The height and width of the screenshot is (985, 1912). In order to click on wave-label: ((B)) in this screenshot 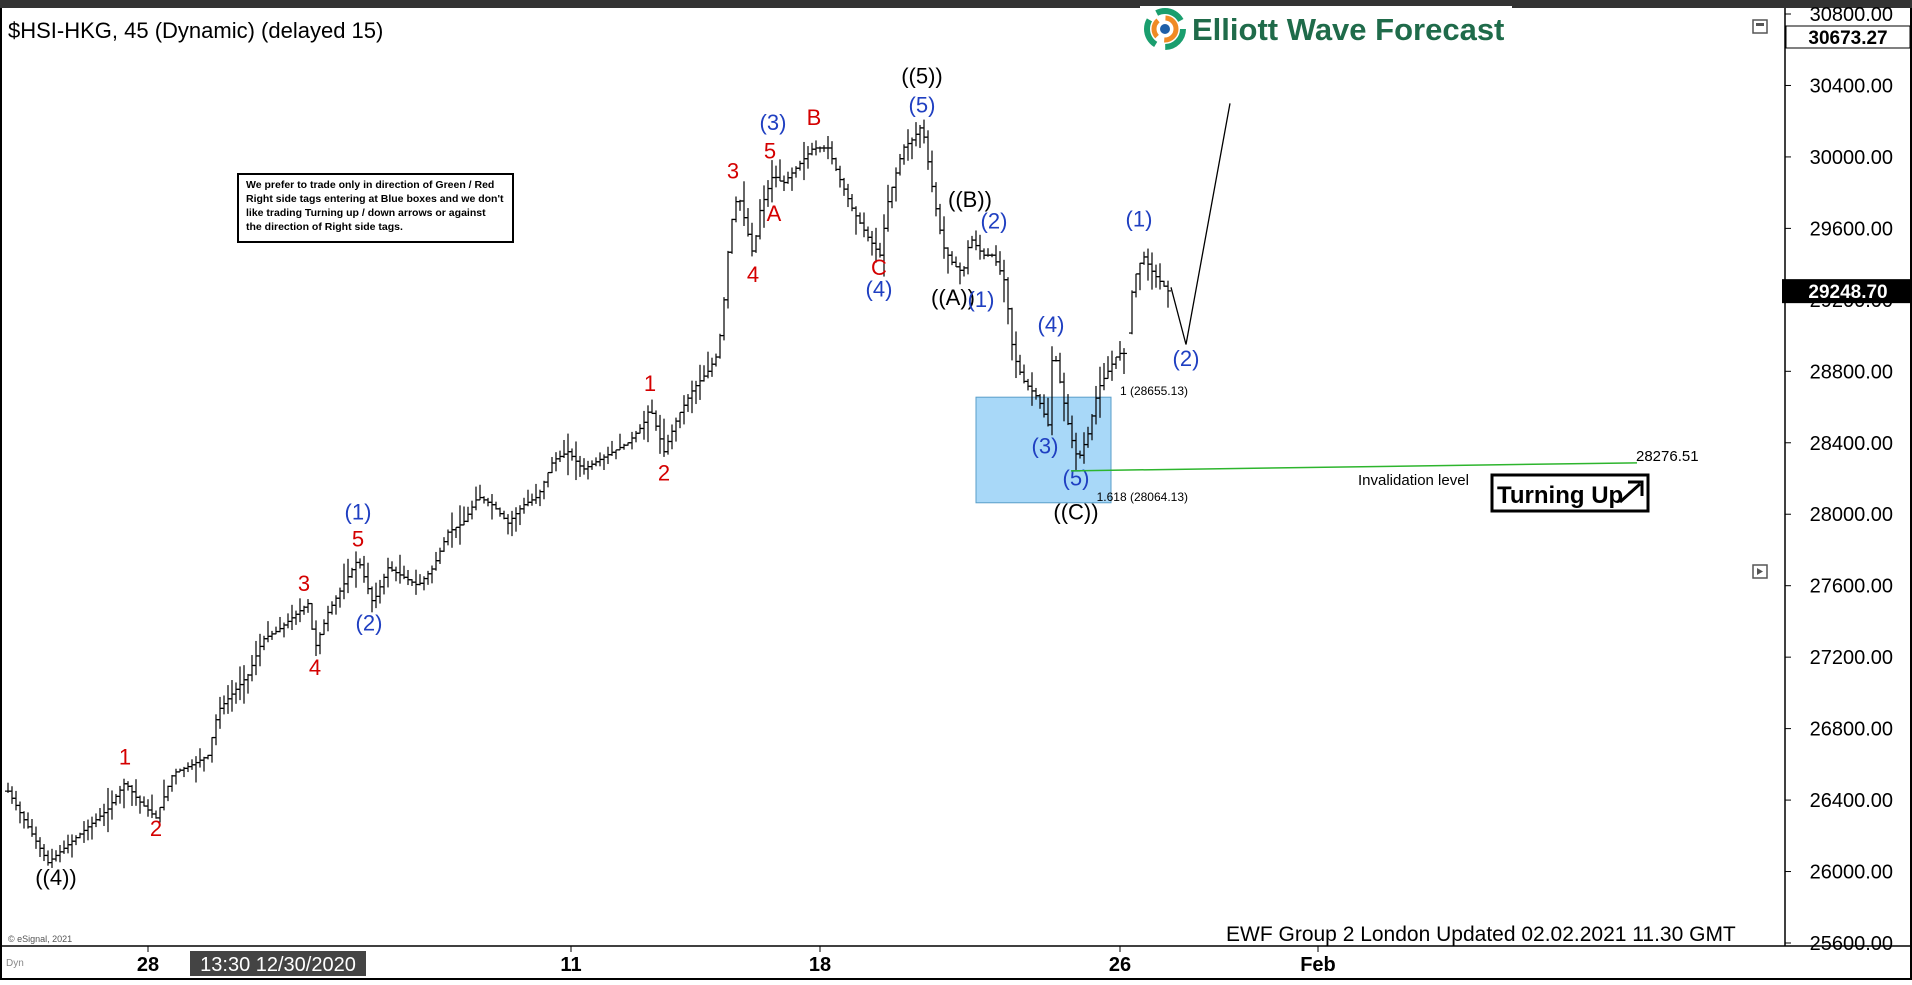, I will do `click(970, 199)`.